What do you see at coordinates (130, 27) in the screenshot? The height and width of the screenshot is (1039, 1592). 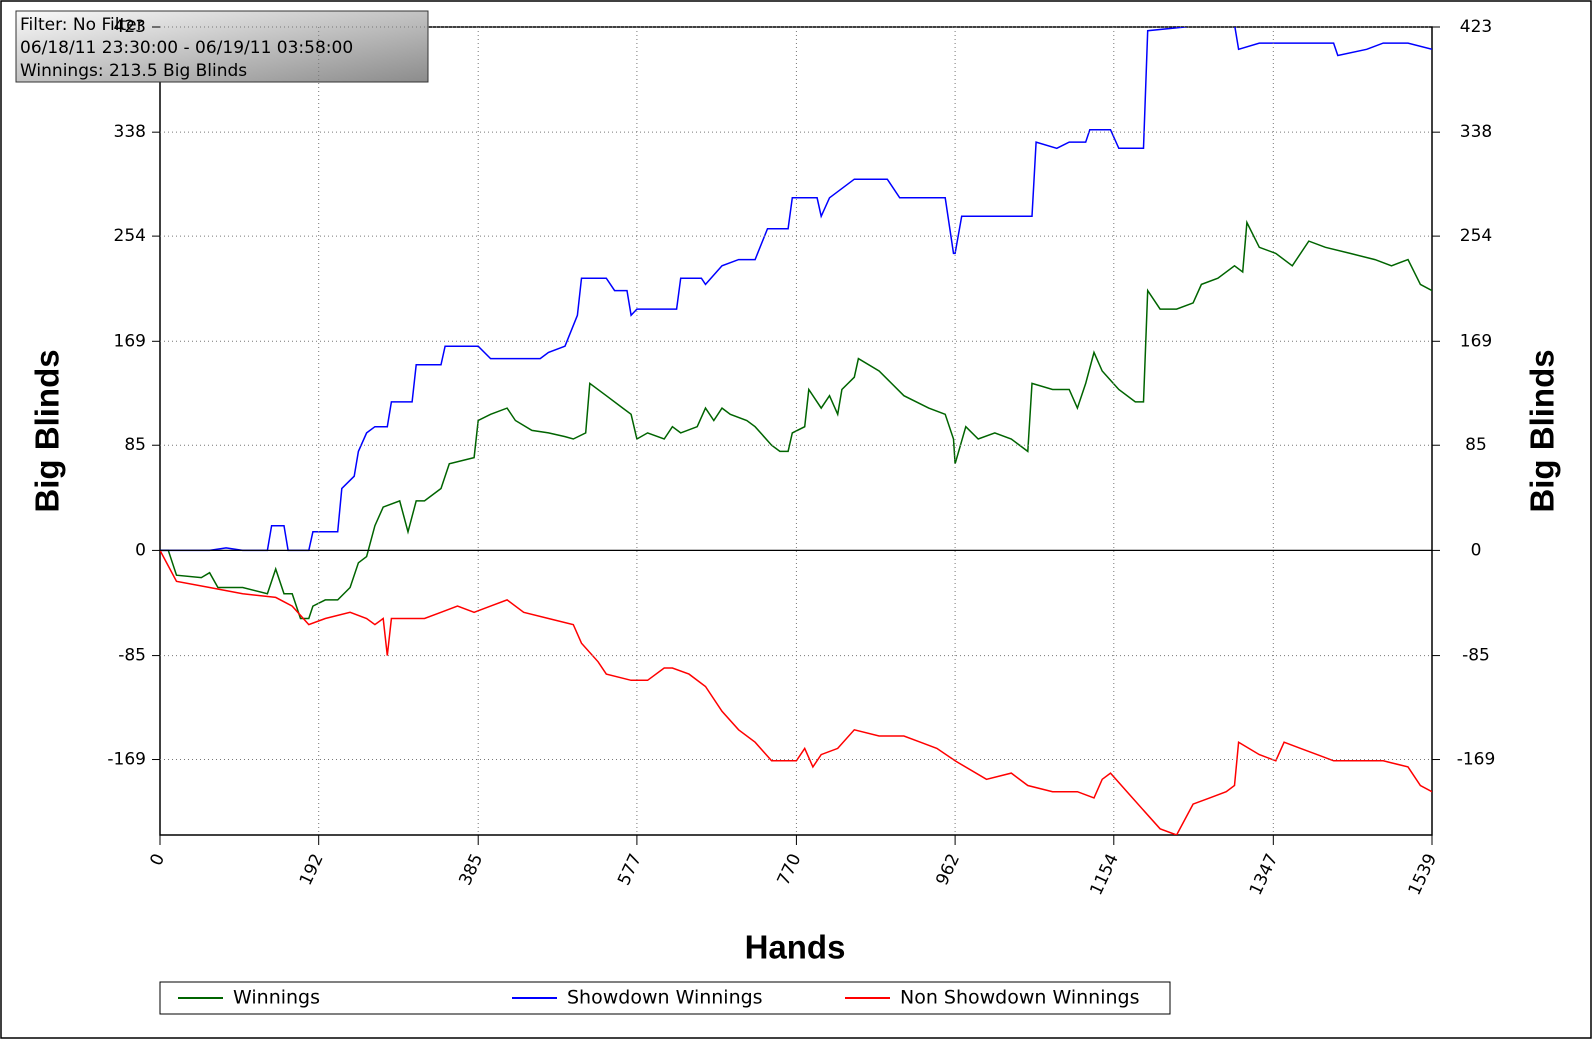 I see `y-tick-label: 423` at bounding box center [130, 27].